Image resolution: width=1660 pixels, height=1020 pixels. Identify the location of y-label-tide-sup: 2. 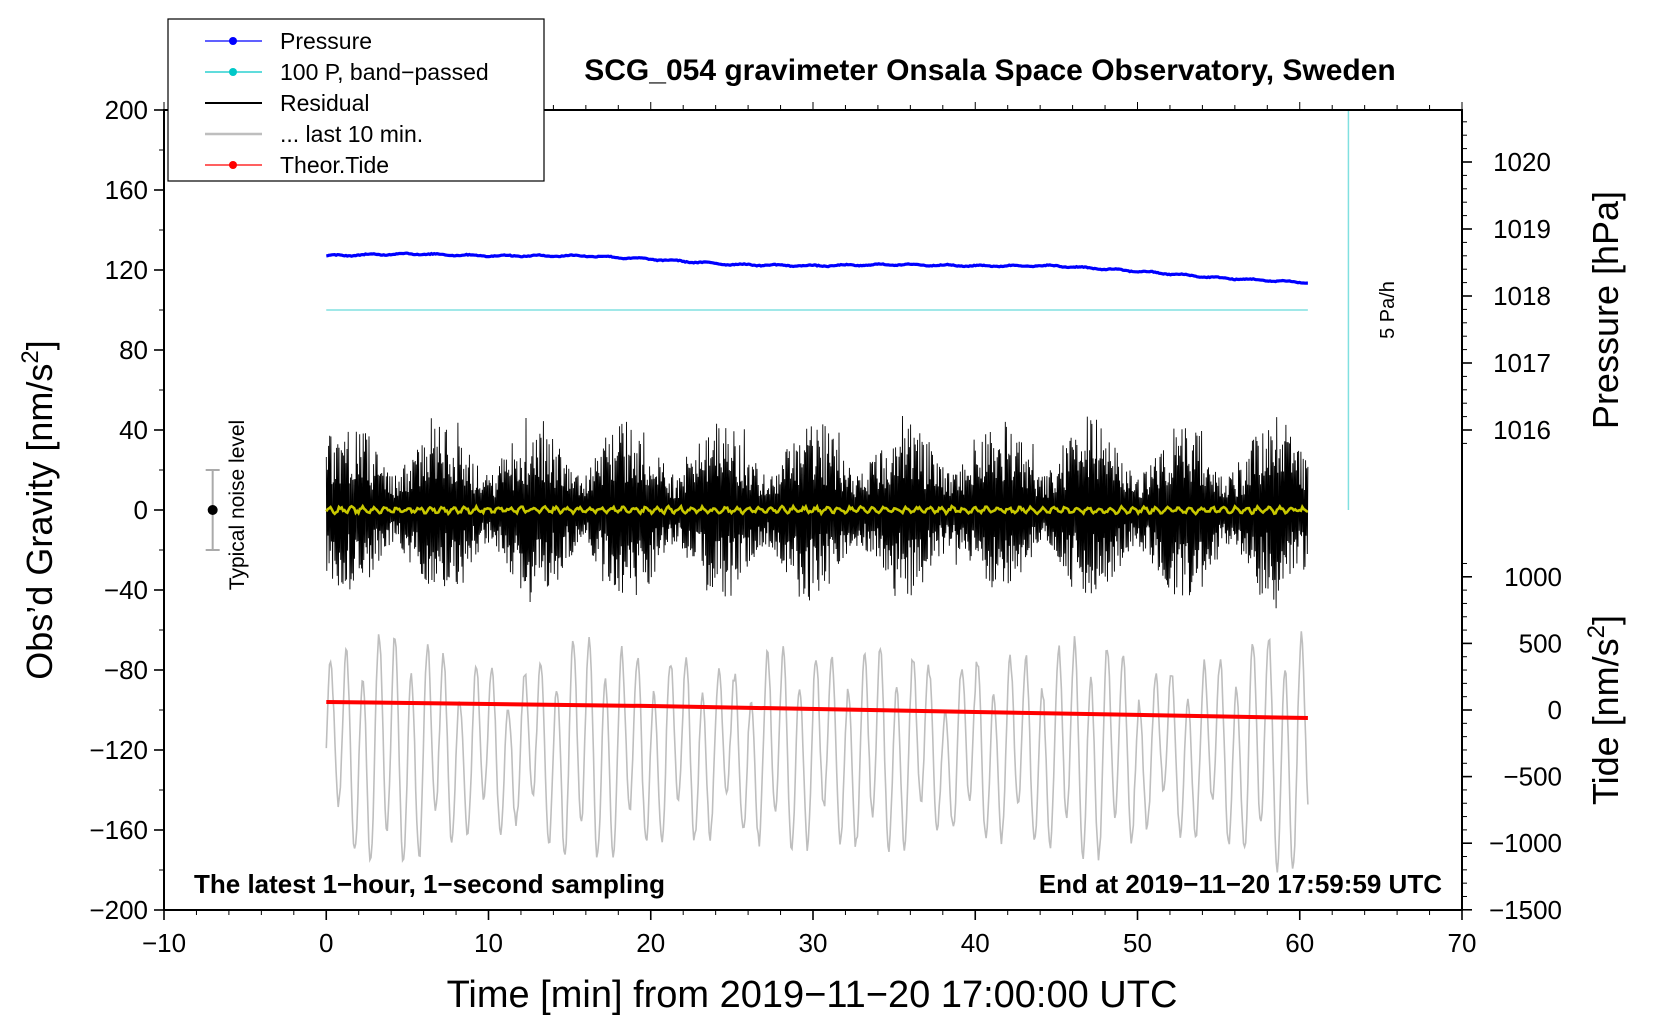
(1596, 631).